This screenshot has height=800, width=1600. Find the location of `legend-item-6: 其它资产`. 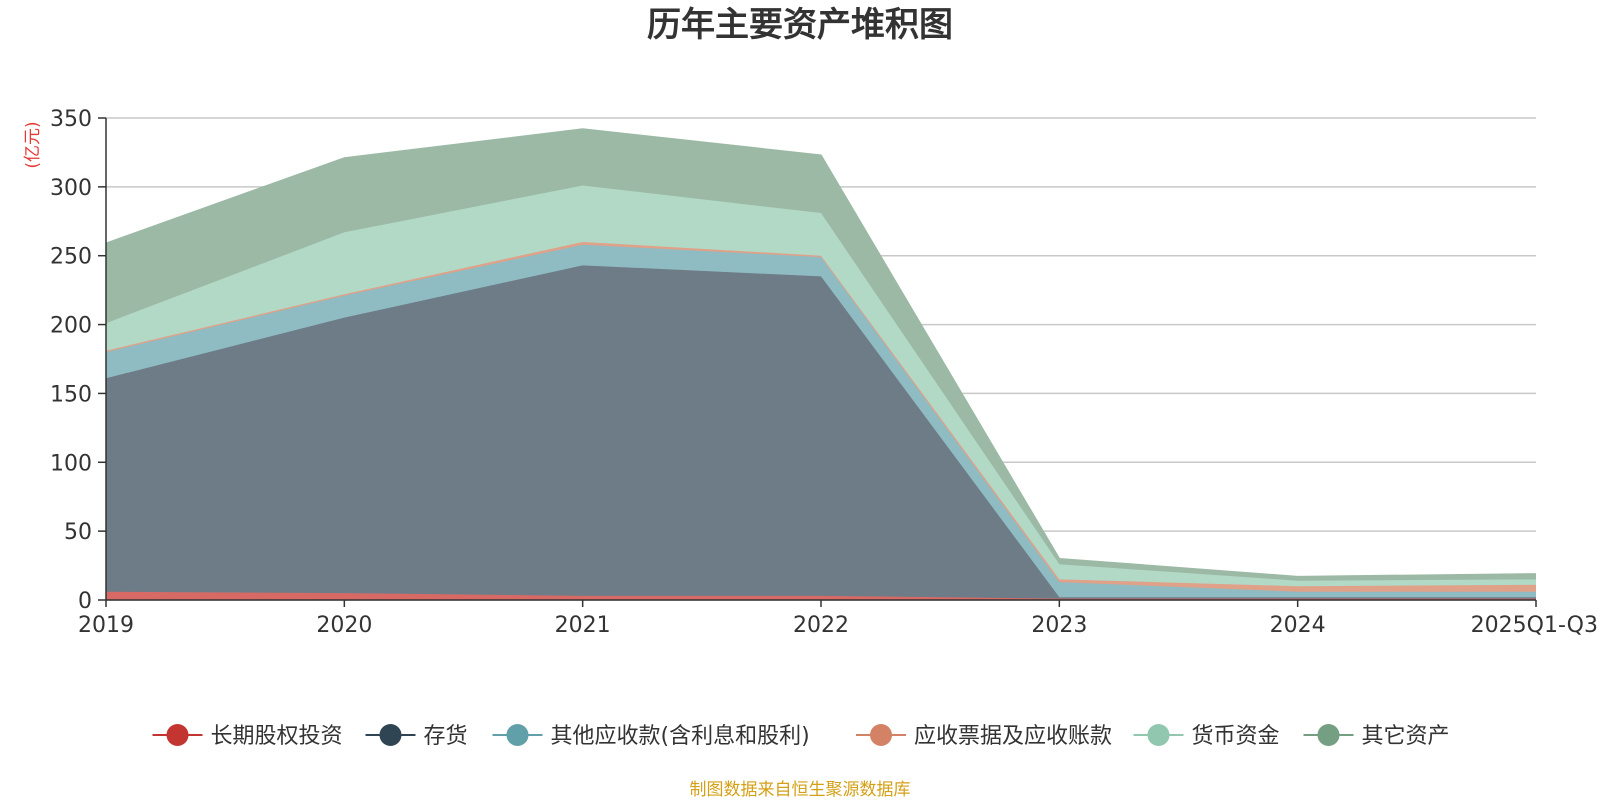

legend-item-6: 其它资产 is located at coordinates (1376, 736).